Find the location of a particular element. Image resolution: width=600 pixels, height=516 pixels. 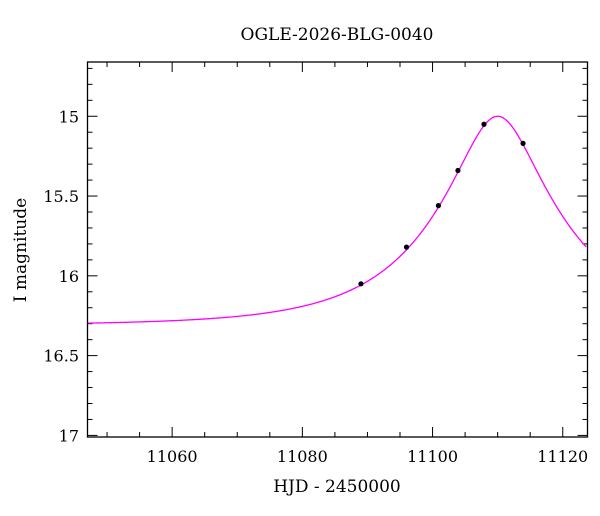

x-axis-label: HJD - 2450000 is located at coordinates (337, 487).